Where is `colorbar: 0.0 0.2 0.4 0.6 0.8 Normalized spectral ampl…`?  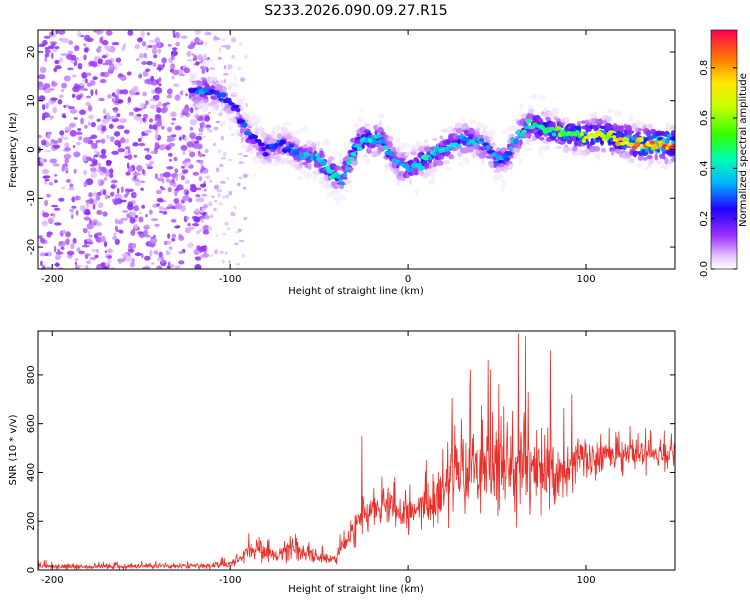 colorbar: 0.0 0.2 0.4 0.6 0.8 Normalized spectral ampl… is located at coordinates (724, 153).